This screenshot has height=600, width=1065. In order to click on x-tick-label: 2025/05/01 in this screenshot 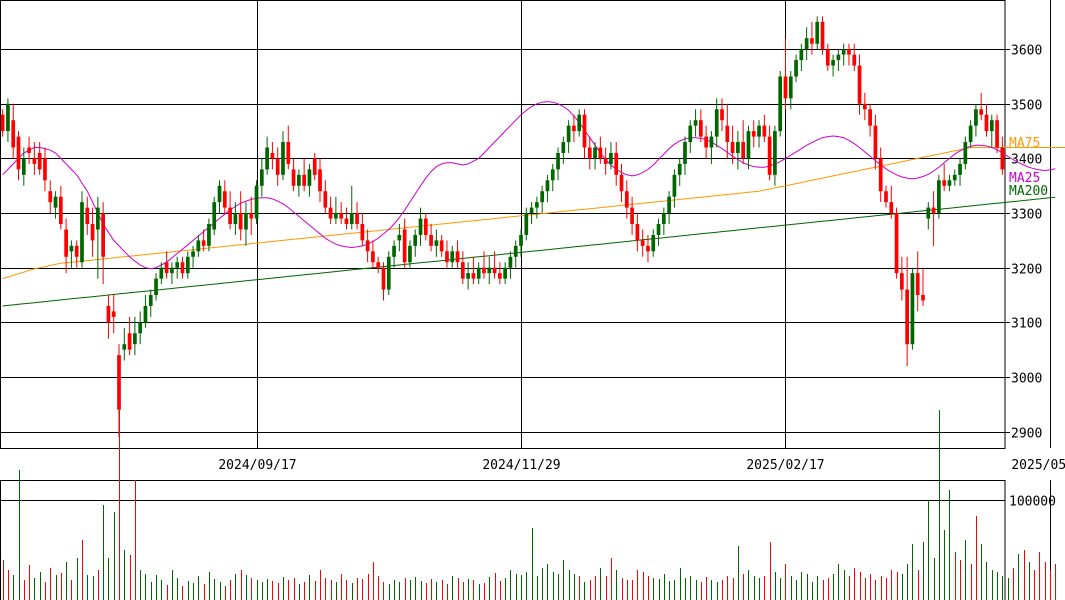, I will do `click(1038, 465)`.